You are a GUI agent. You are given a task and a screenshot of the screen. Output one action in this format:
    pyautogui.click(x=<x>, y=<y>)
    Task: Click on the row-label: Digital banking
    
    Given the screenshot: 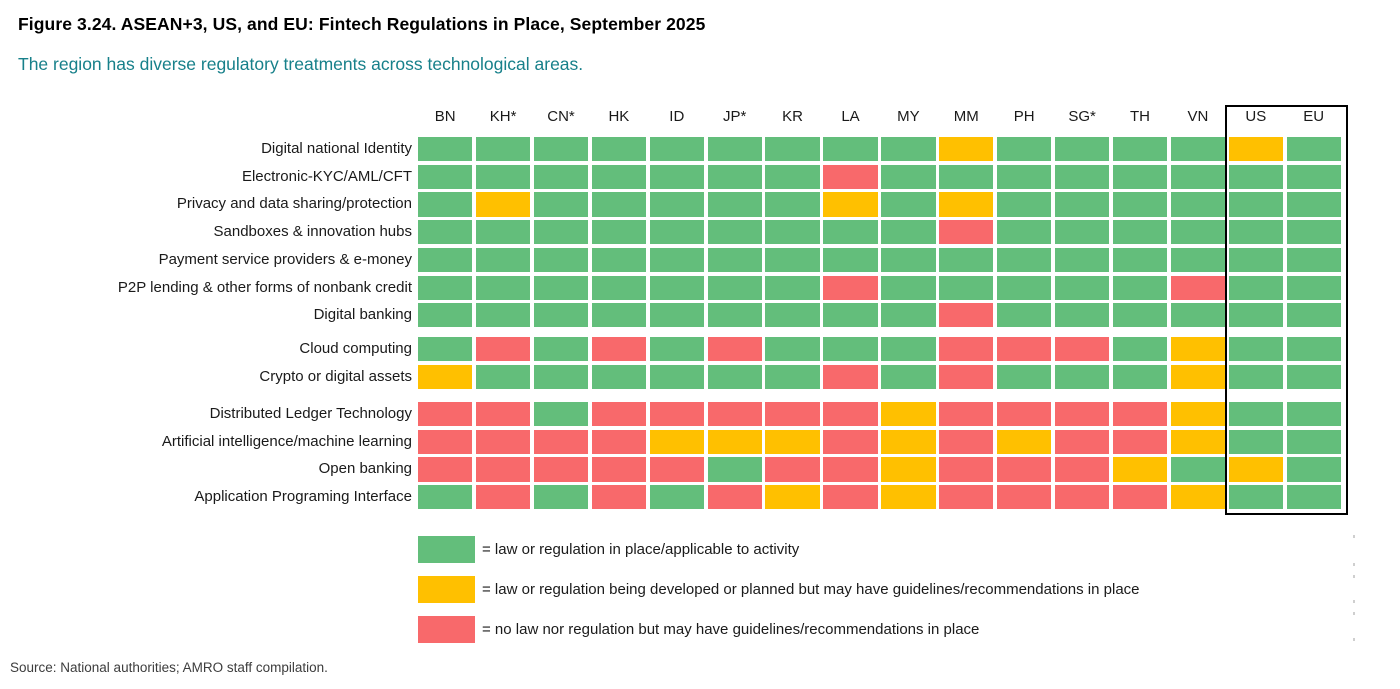 What is the action you would take?
    pyautogui.click(x=362, y=315)
    